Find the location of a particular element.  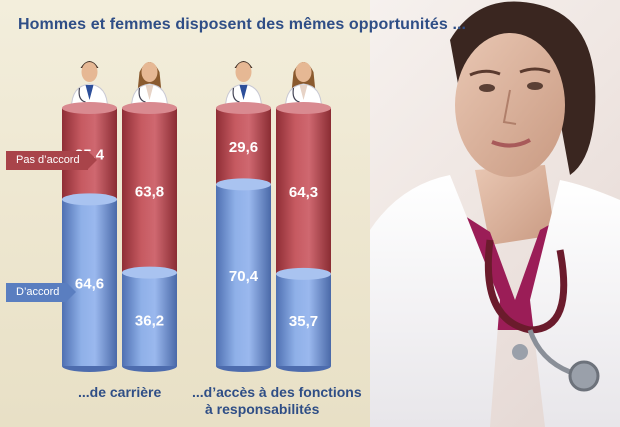

value-label-disagree-1: 63,8 is located at coordinates (149, 191).